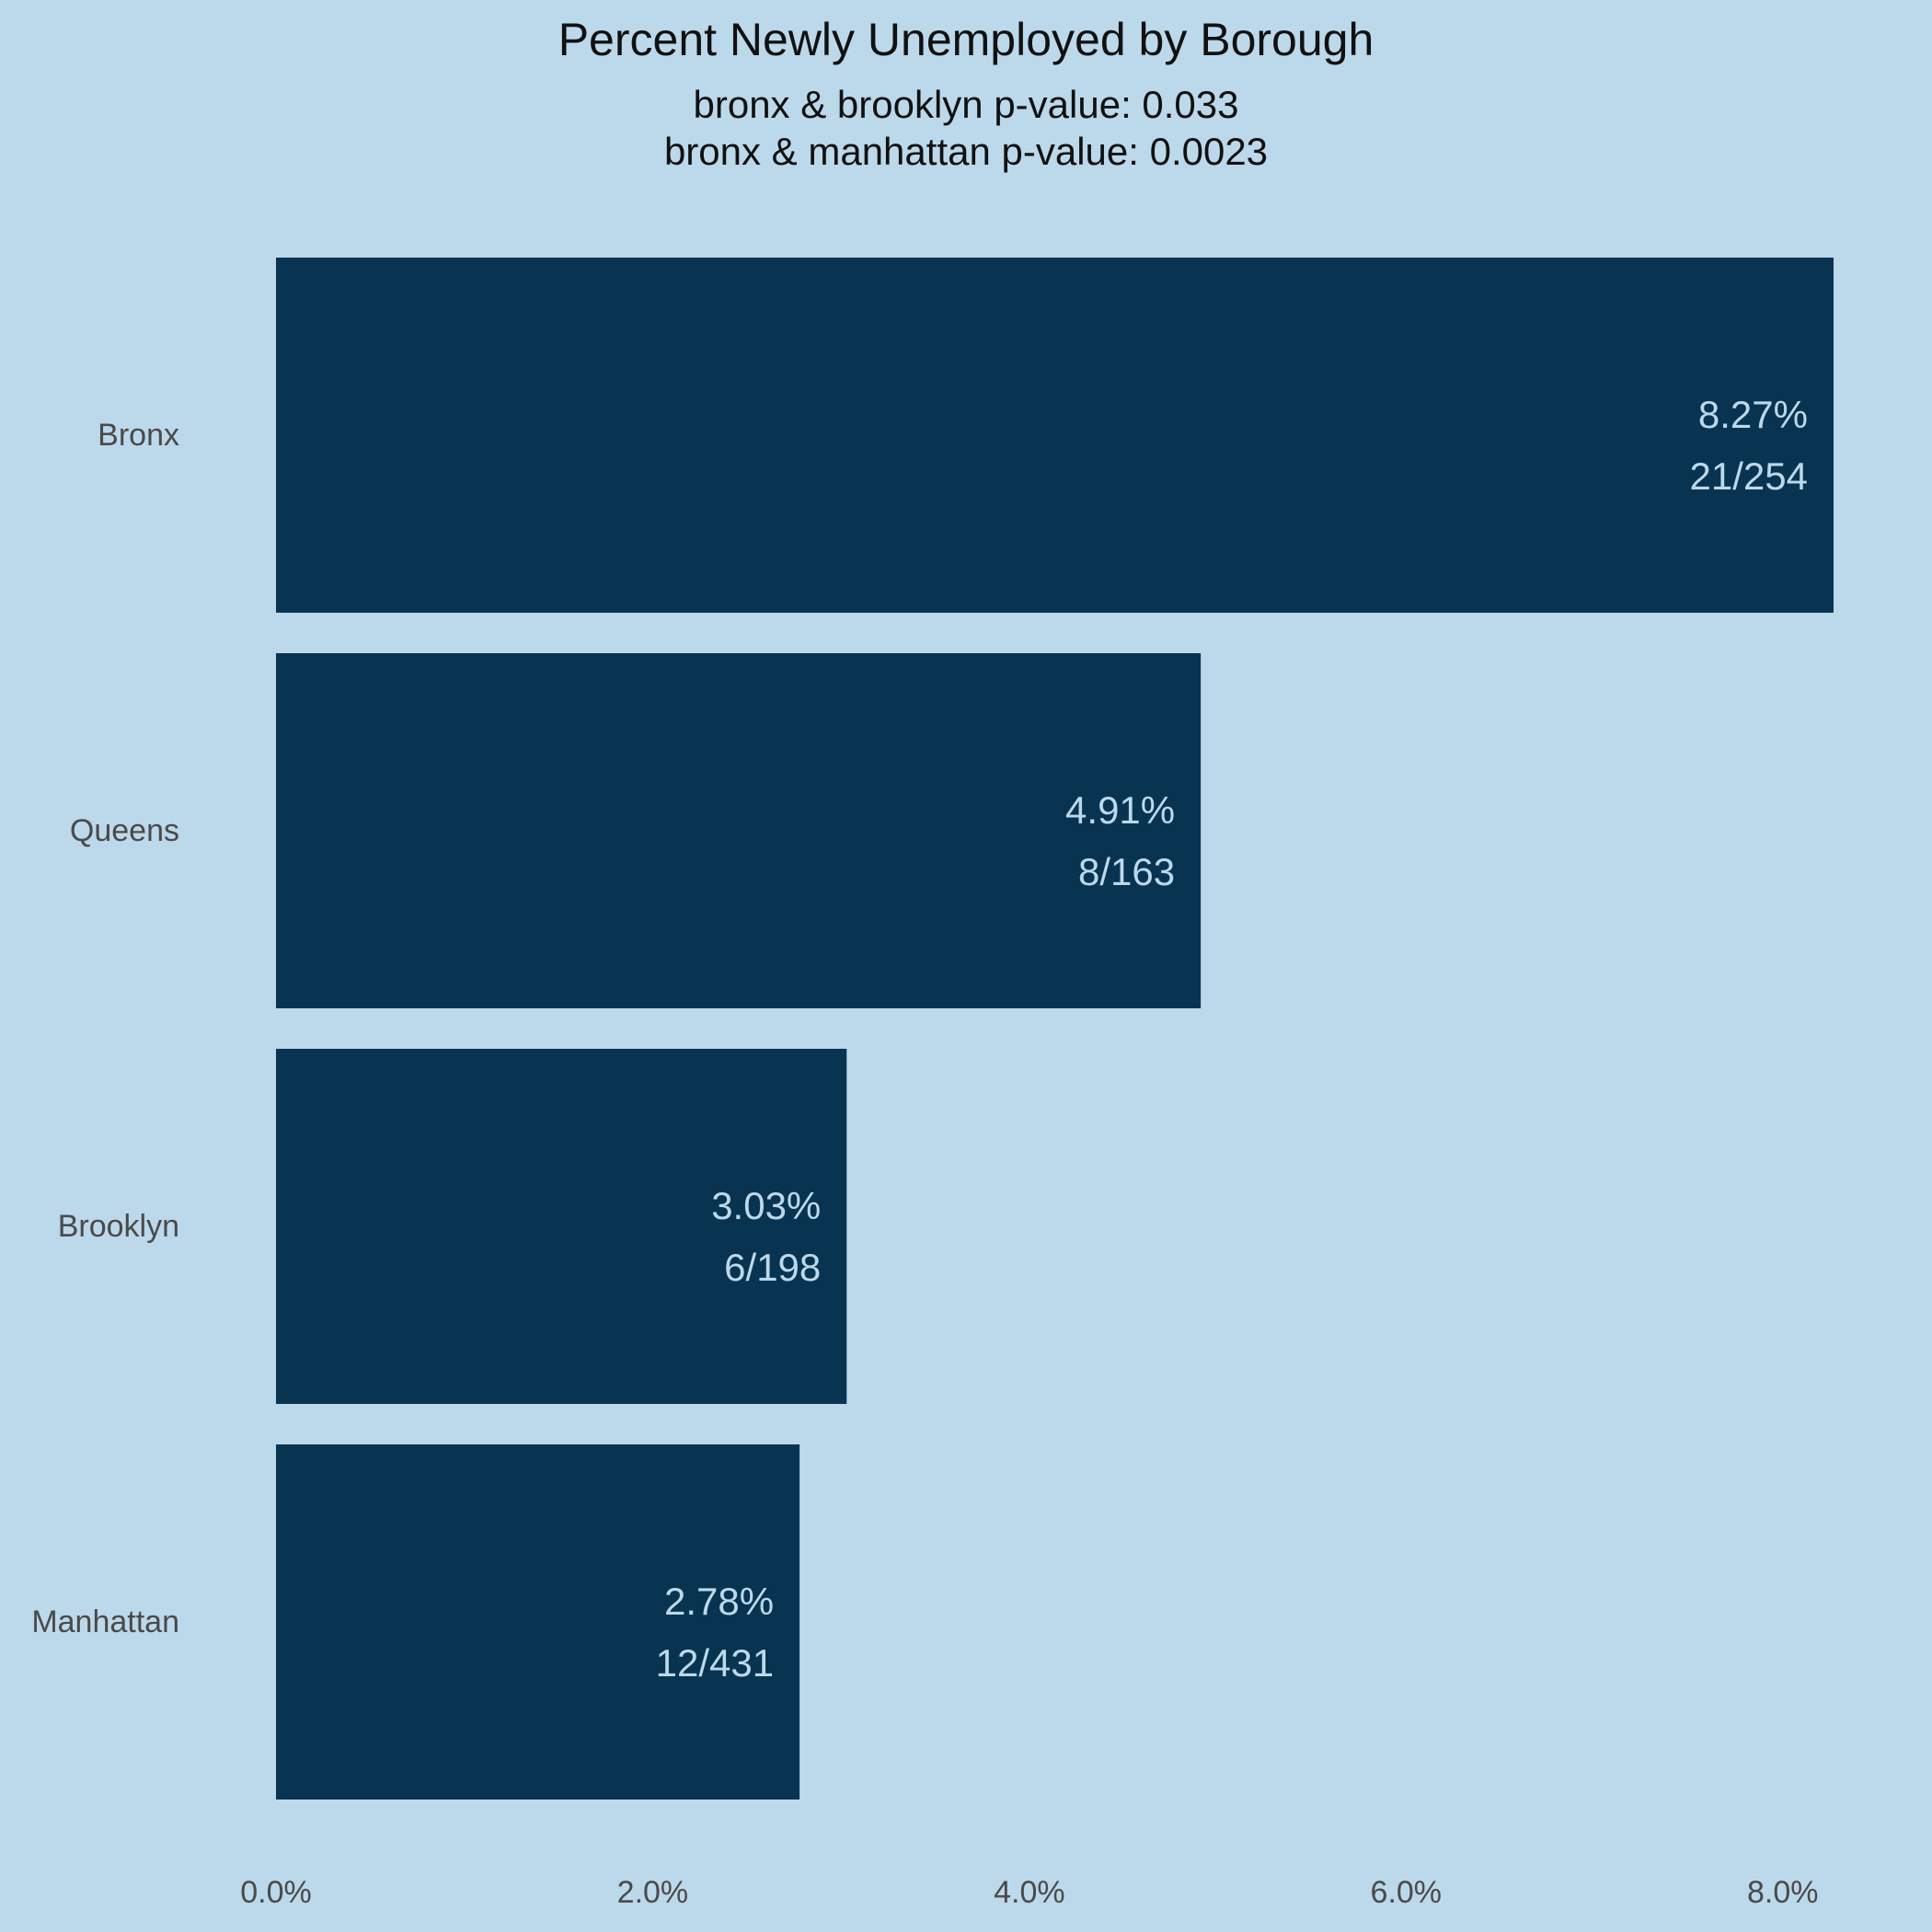  I want to click on chart-title: Percent Newly Unemployed by Borough, so click(966, 39).